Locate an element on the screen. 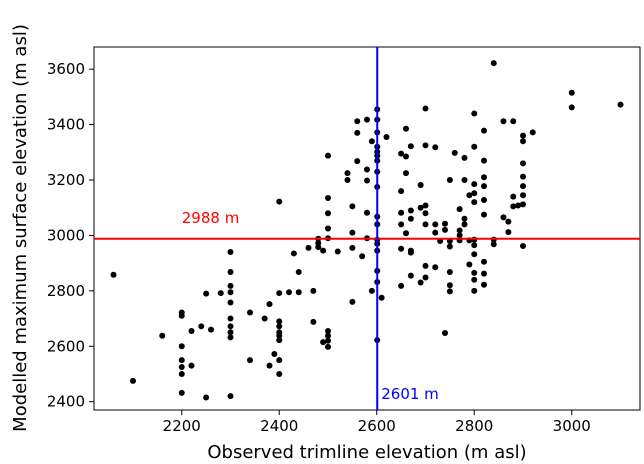 The image size is (644, 464). y-tick-label: 2400 is located at coordinates (66, 402).